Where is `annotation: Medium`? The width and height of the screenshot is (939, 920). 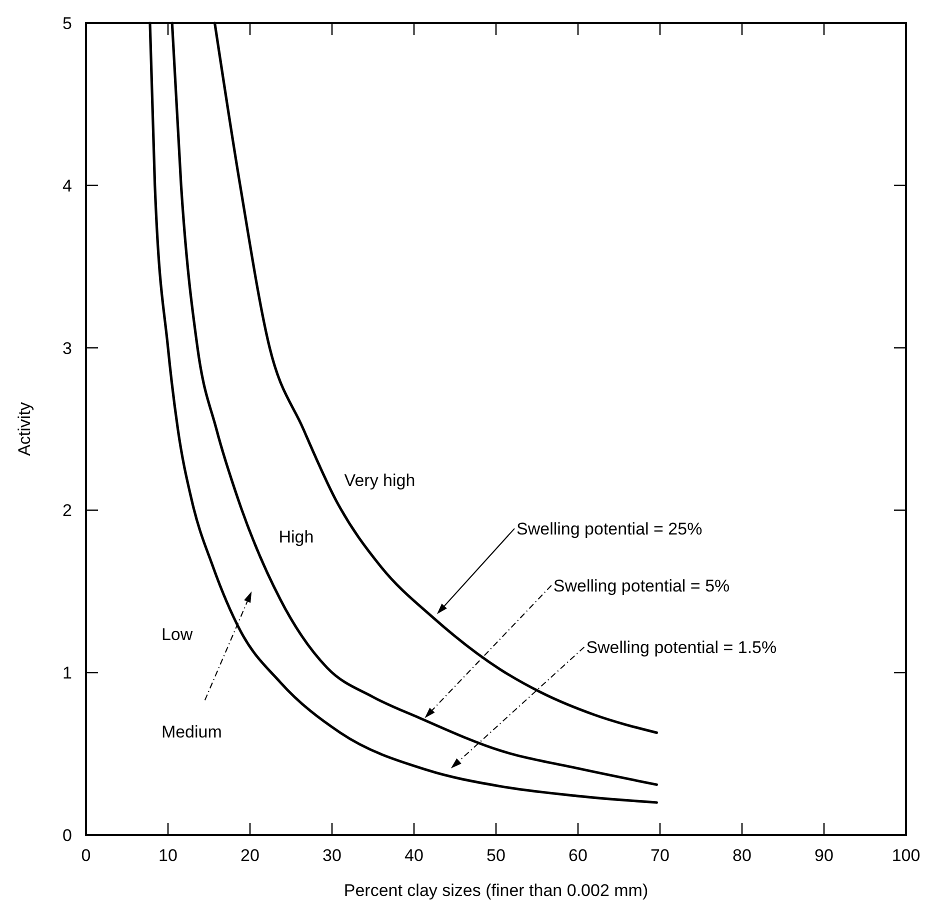
annotation: Medium is located at coordinates (191, 732).